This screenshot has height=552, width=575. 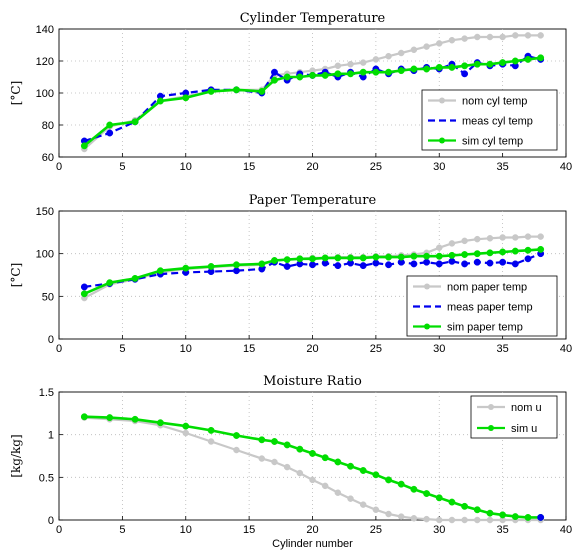 I want to click on series-sim-paper-temp, so click(x=312, y=271).